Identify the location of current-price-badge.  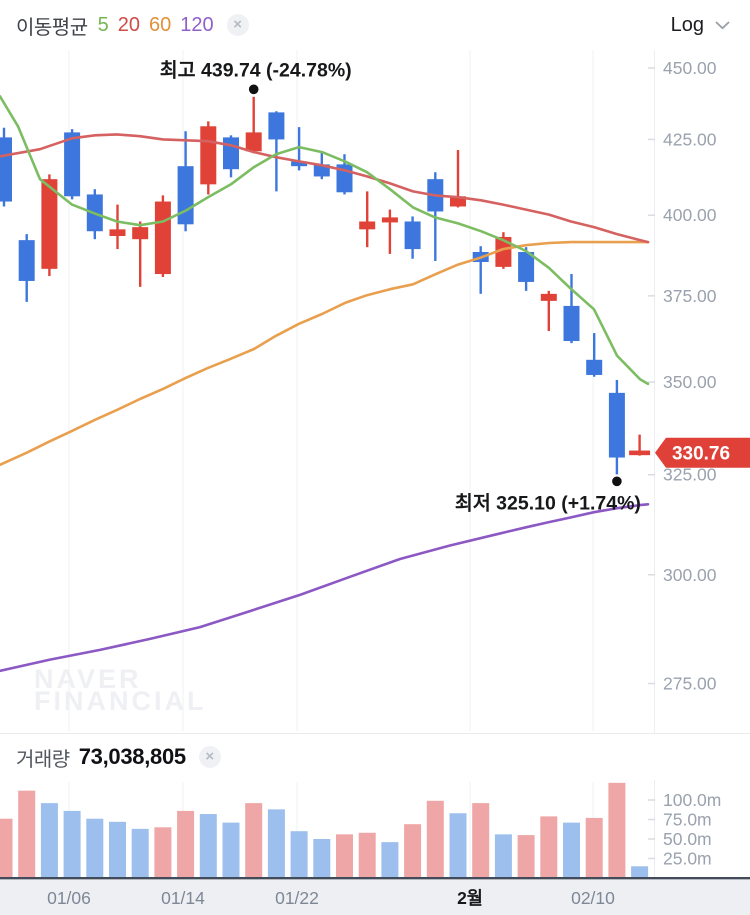
(702, 452).